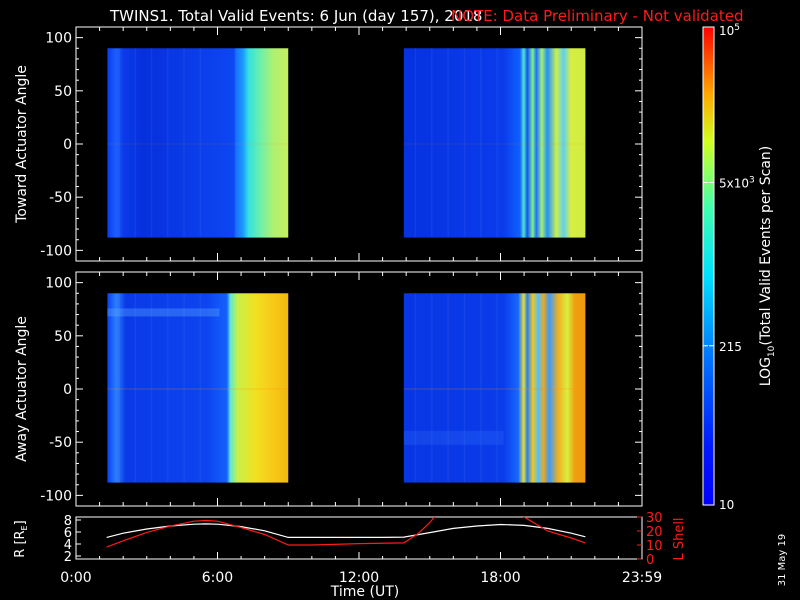 Image resolution: width=800 pixels, height=600 pixels. What do you see at coordinates (729, 30) in the screenshot?
I see `colorbar-tick-label: 105` at bounding box center [729, 30].